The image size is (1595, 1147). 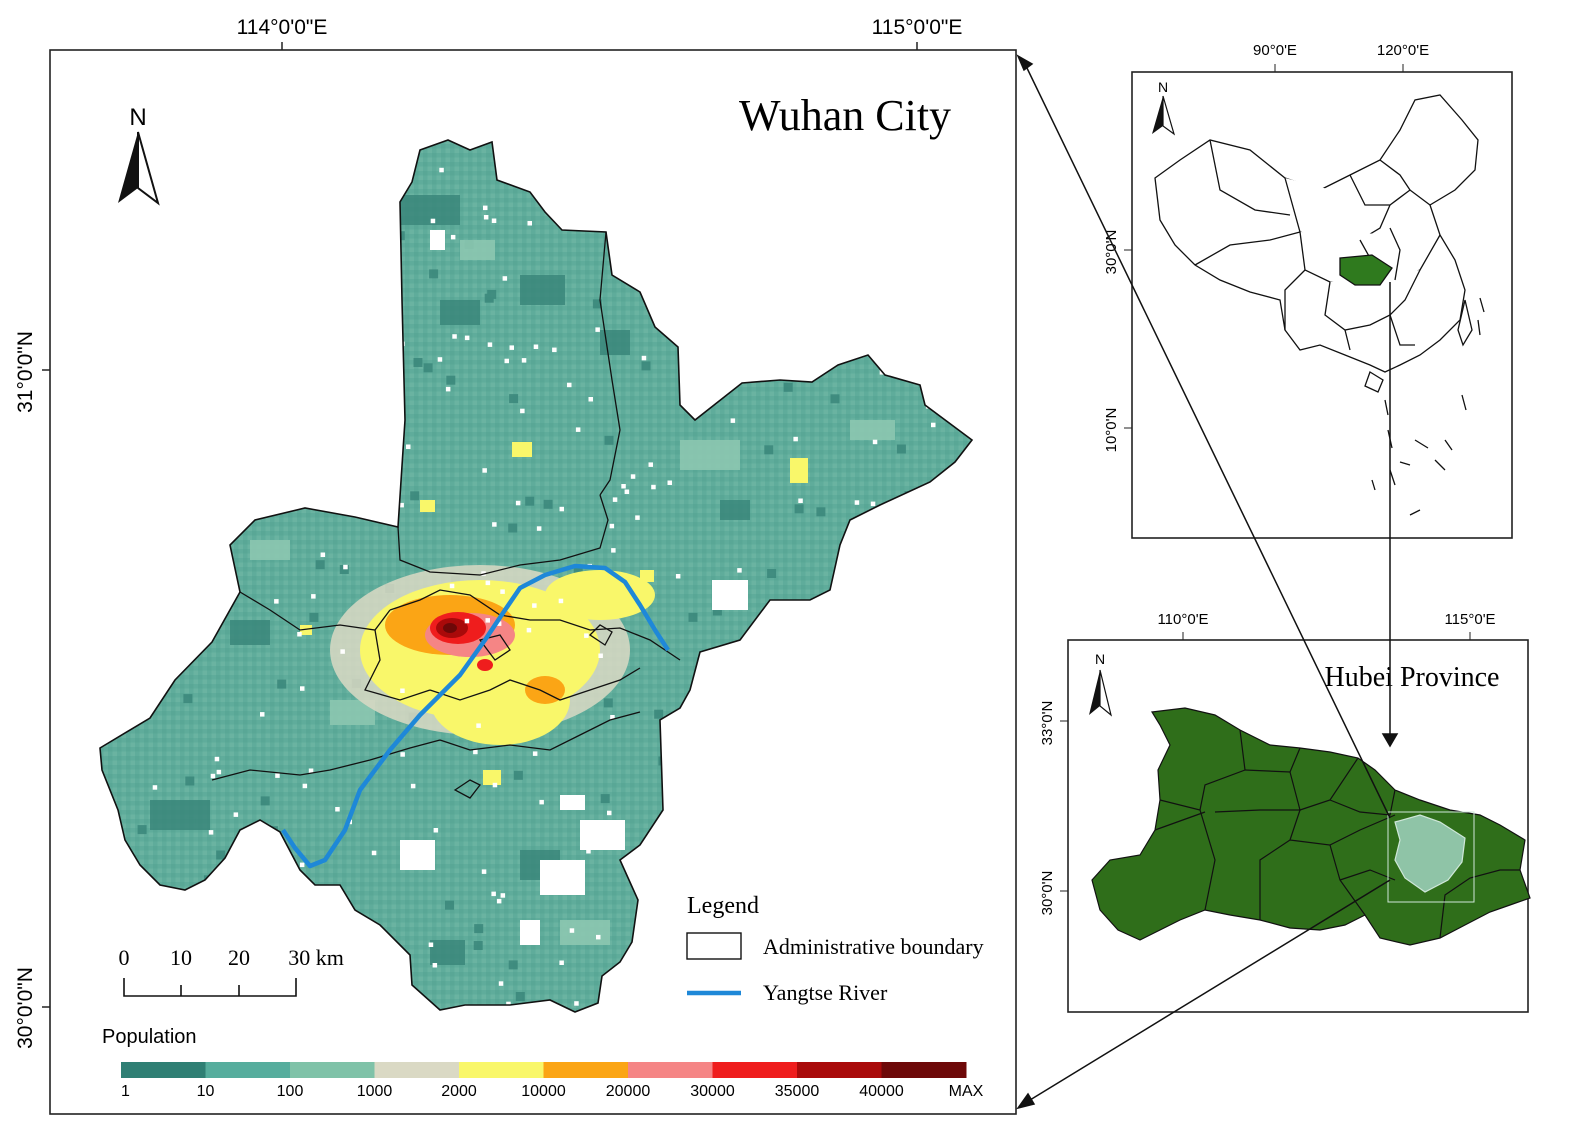 What do you see at coordinates (149, 1037) in the screenshot?
I see `population-title: Population` at bounding box center [149, 1037].